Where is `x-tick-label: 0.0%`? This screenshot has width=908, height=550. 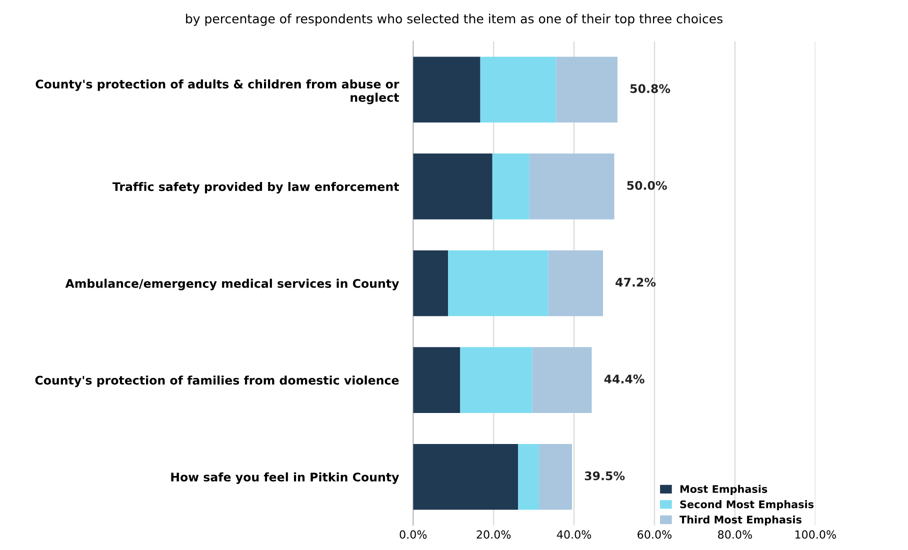
x-tick-label: 0.0% is located at coordinates (413, 534).